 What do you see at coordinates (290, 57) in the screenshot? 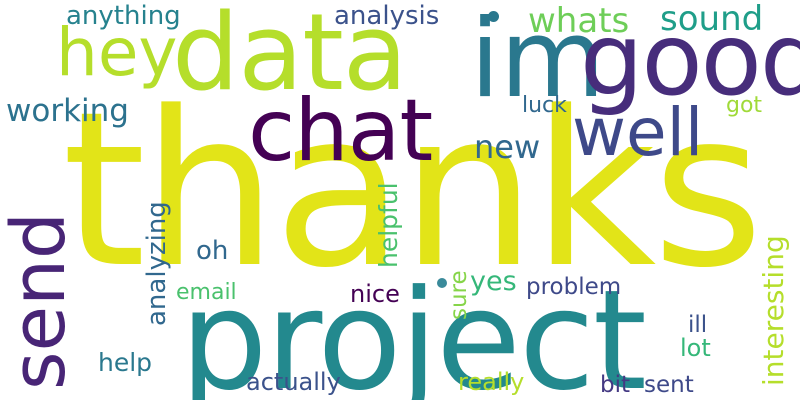
I see `word-data: data` at bounding box center [290, 57].